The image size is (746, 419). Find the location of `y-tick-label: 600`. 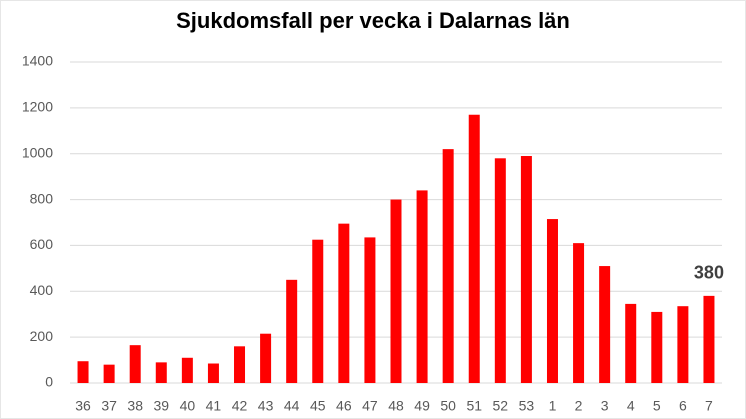

y-tick-label: 600 is located at coordinates (42, 244).